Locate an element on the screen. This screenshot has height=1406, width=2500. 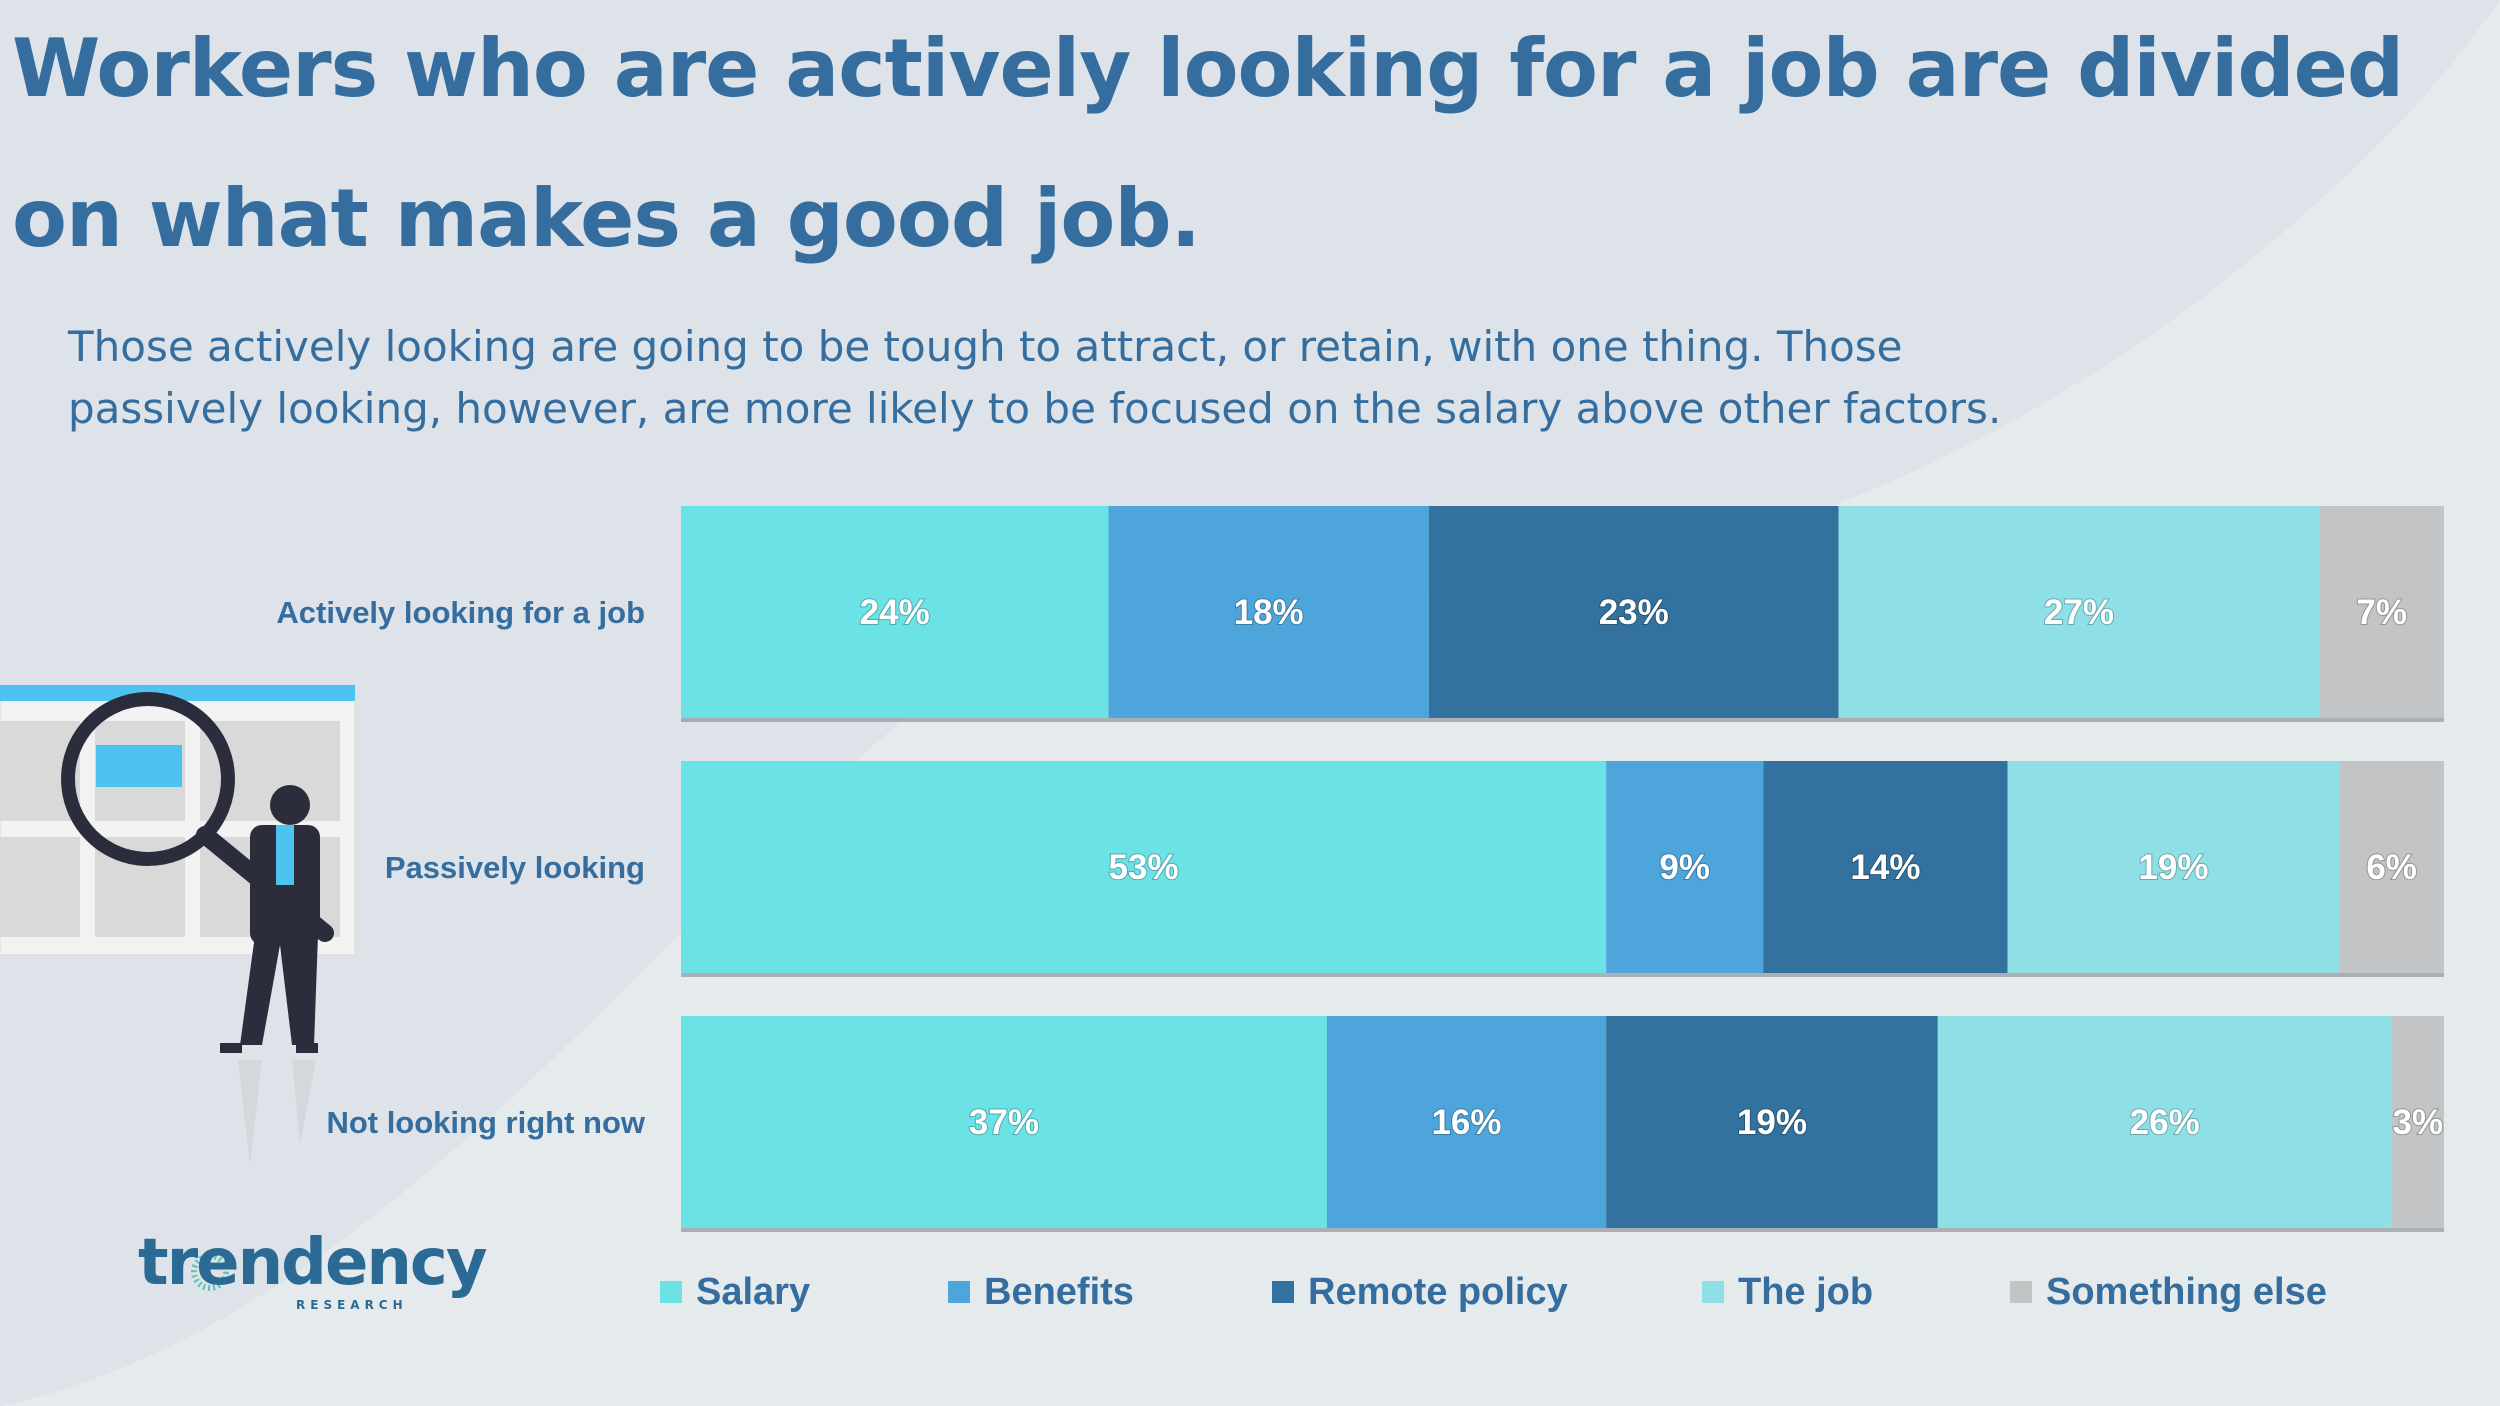
category-label: Actively looking for a job is located at coordinates (460, 612).